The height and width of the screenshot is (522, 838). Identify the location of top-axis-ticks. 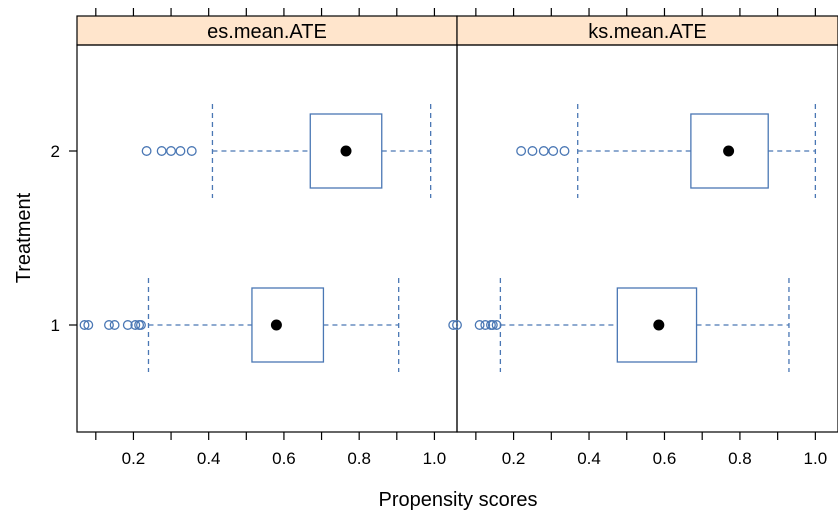
(456, 12).